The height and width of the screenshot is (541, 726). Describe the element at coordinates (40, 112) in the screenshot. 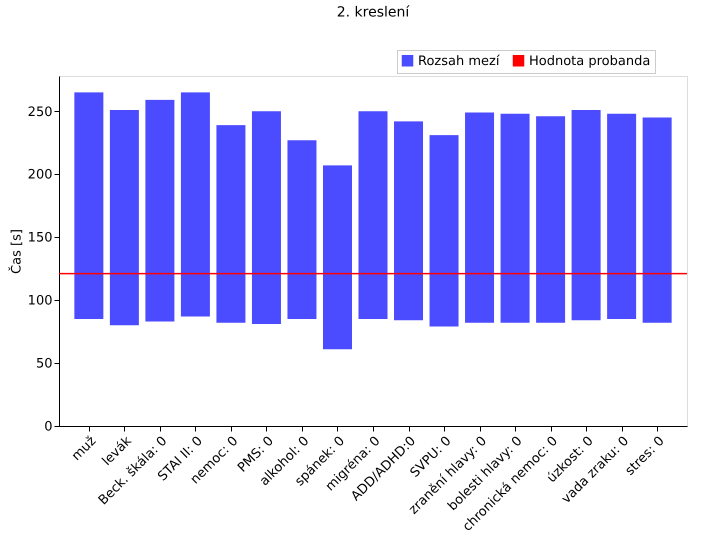

I see `y-tick-label: 250` at that location.